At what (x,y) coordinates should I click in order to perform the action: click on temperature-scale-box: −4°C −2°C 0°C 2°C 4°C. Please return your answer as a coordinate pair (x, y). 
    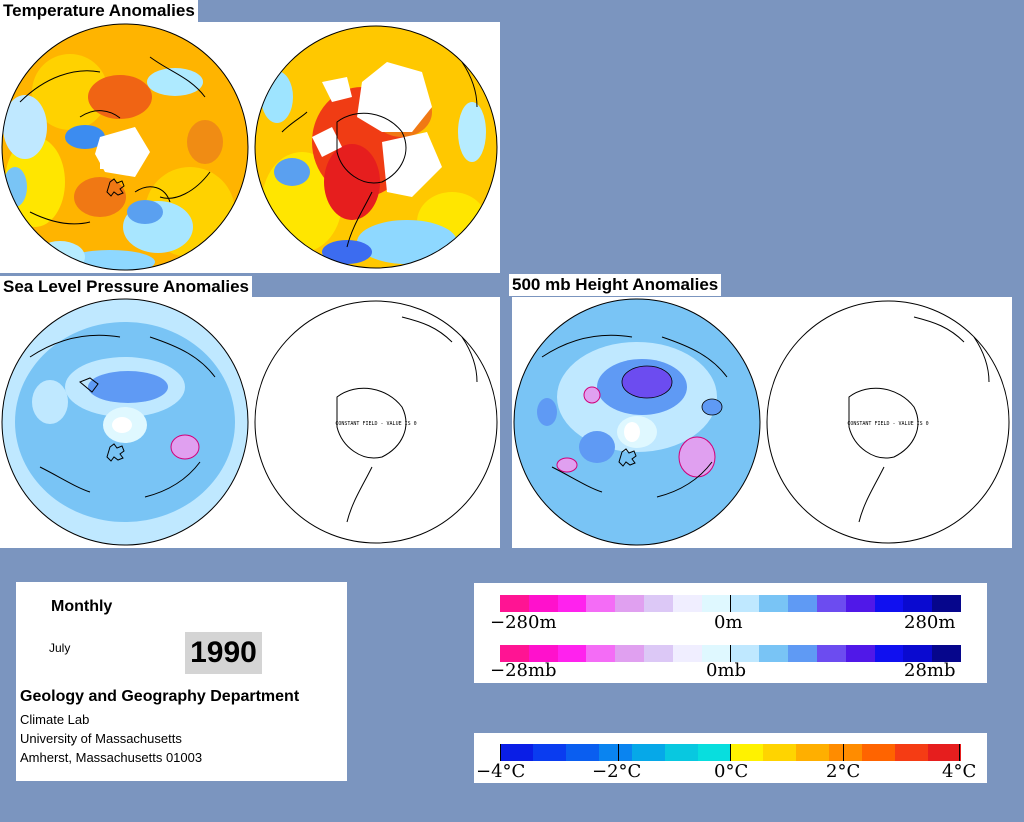
    Looking at the image, I should click on (730, 758).